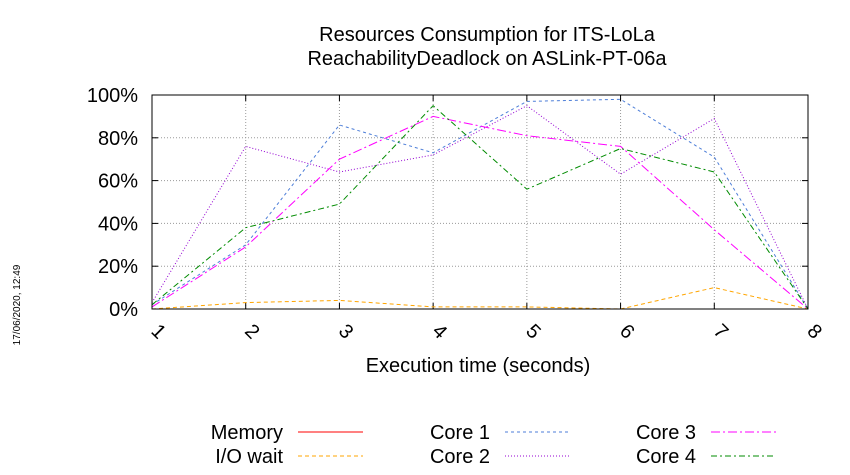  I want to click on series-line-i-o-wait, so click(480, 298).